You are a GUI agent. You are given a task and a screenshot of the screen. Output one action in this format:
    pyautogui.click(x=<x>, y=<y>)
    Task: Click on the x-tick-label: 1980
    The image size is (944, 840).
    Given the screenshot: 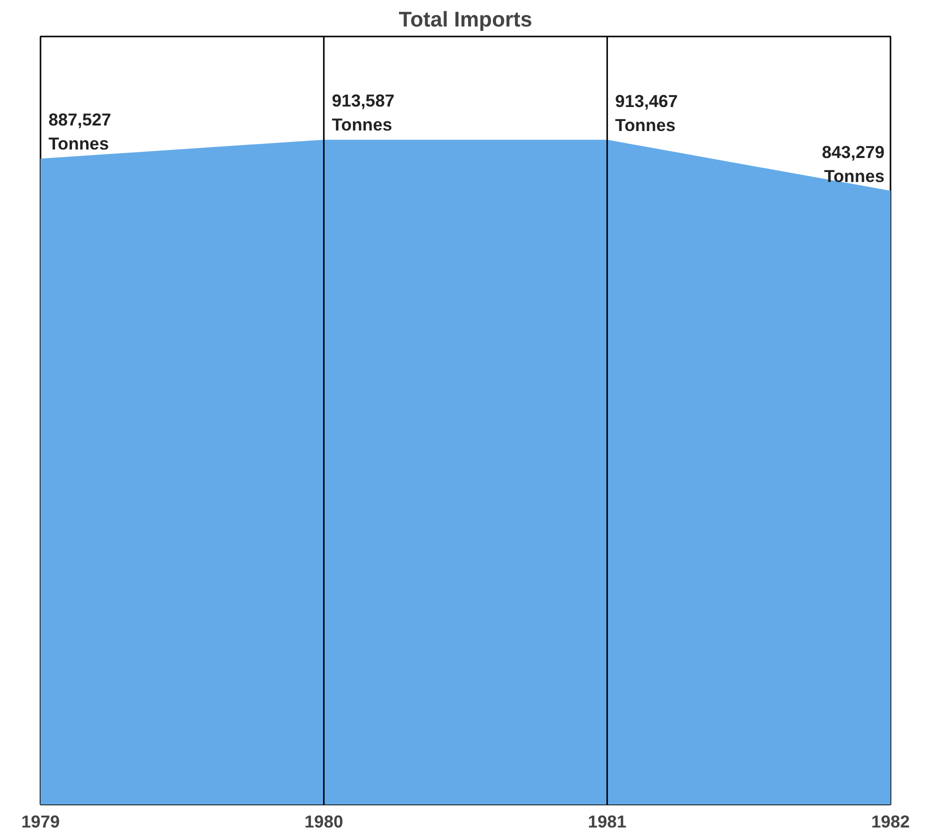 What is the action you would take?
    pyautogui.click(x=324, y=822)
    